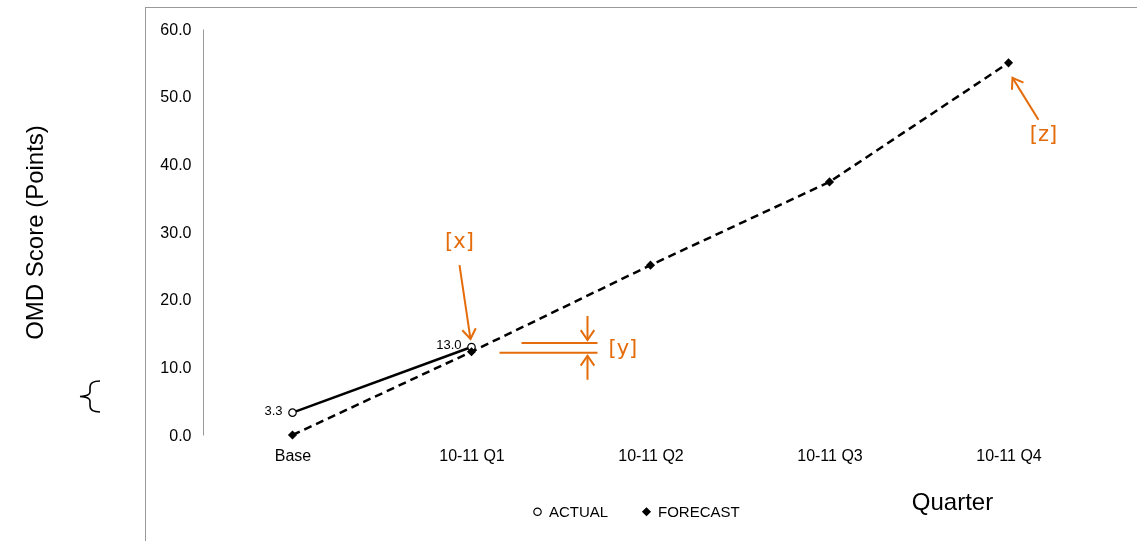  I want to click on annotation: [x], so click(459, 241).